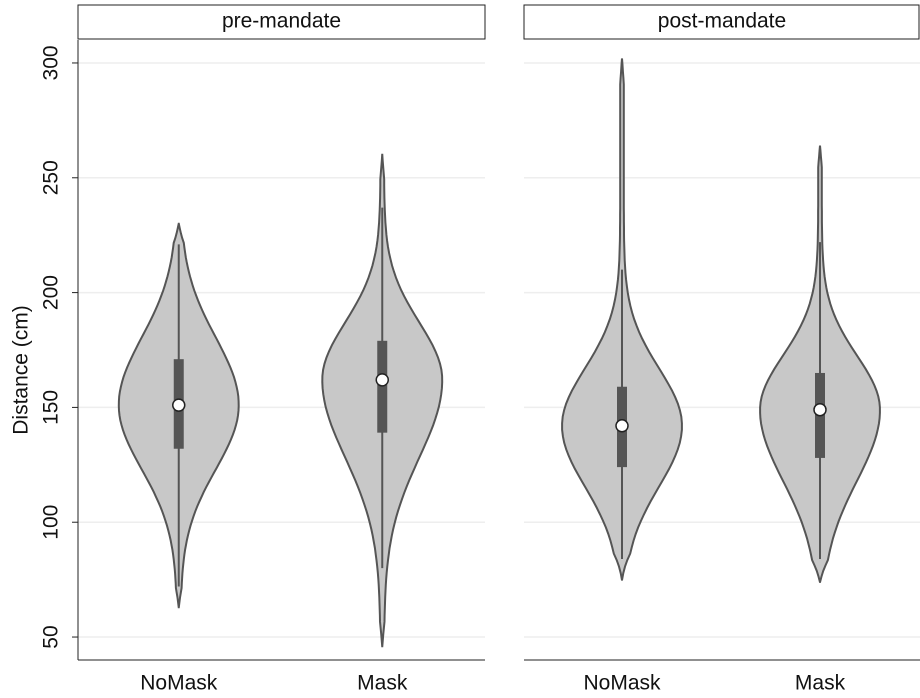  Describe the element at coordinates (51, 292) in the screenshot. I see `y-tick-label: 200` at that location.